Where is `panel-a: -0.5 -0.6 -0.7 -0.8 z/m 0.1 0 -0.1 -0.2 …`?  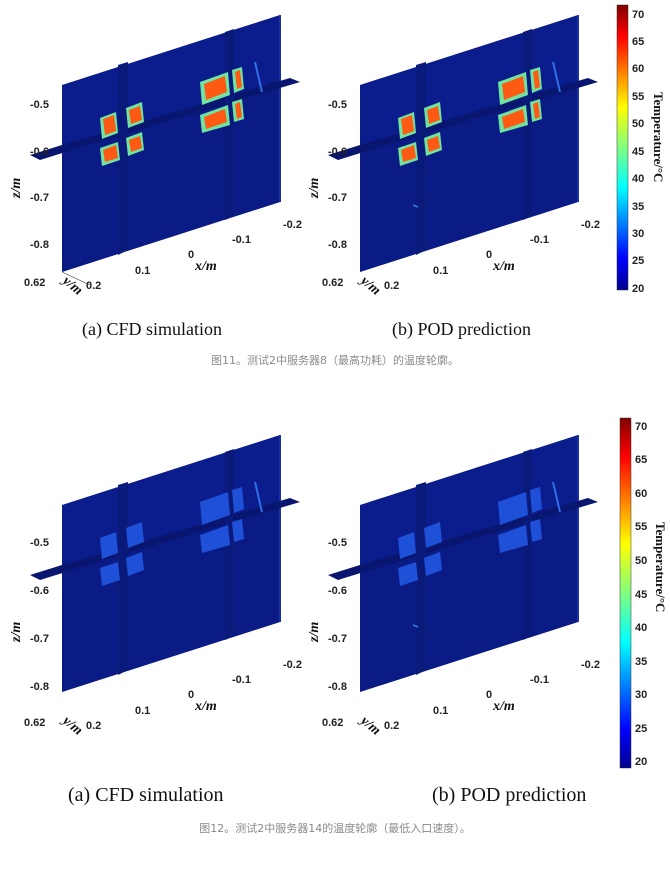
panel-a: -0.5 -0.6 -0.7 -0.8 z/m 0.1 0 -0.1 -0.2 … is located at coordinates (155, 157).